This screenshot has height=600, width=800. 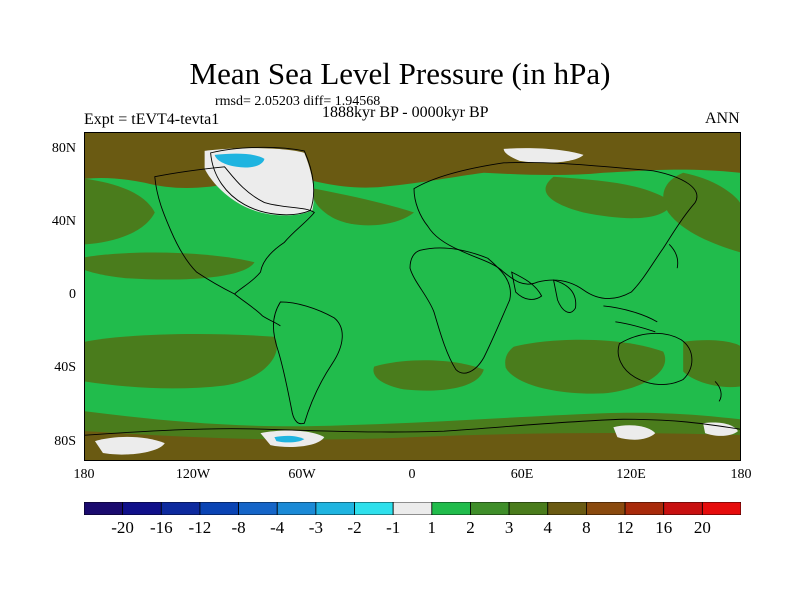 I want to click on colorbar-label: -20, so click(x=122, y=527).